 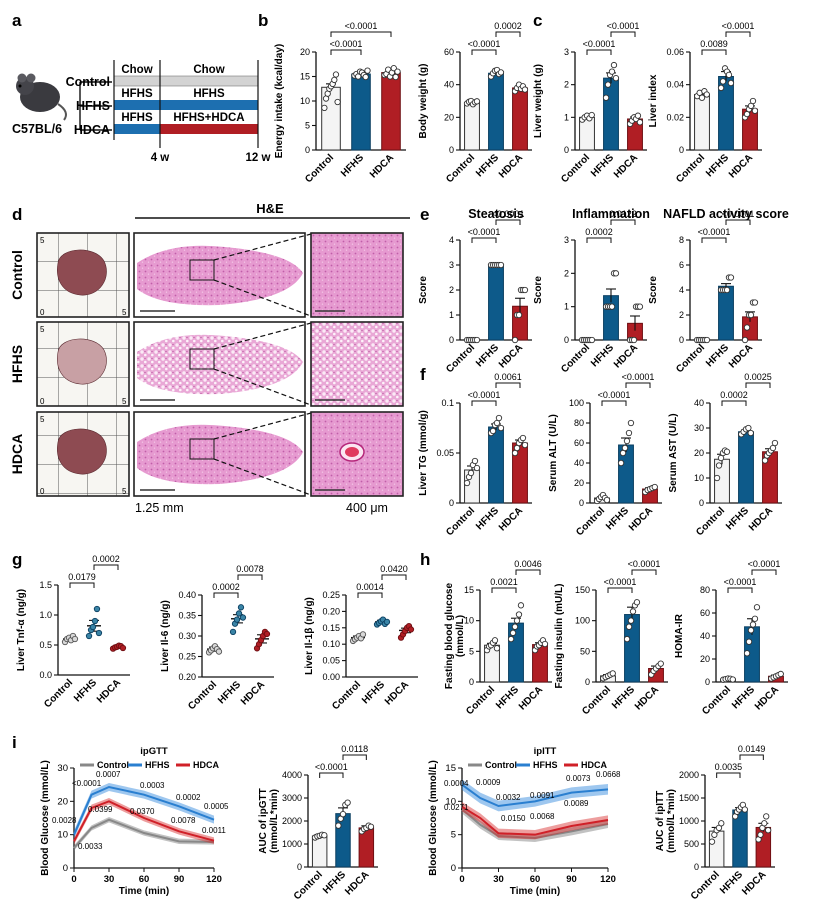 I want to click on y-tick-label: 0.1, so click(x=447, y=403).